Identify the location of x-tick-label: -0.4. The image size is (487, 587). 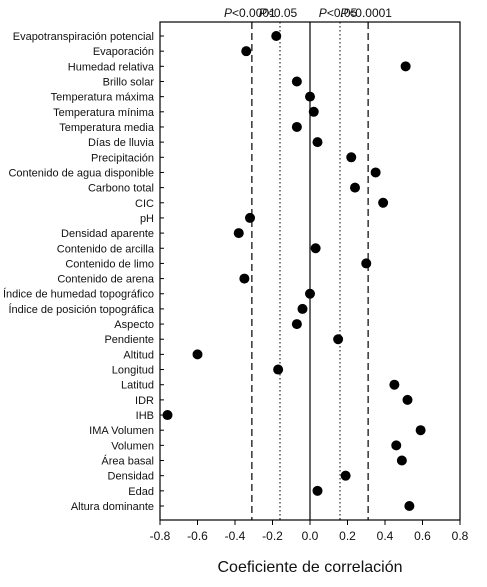
(235, 536).